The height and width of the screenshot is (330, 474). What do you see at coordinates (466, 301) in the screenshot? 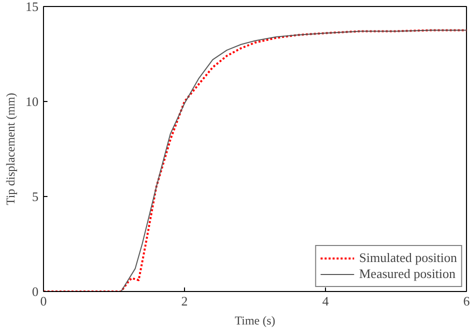
I see `x-tick-label: 6` at bounding box center [466, 301].